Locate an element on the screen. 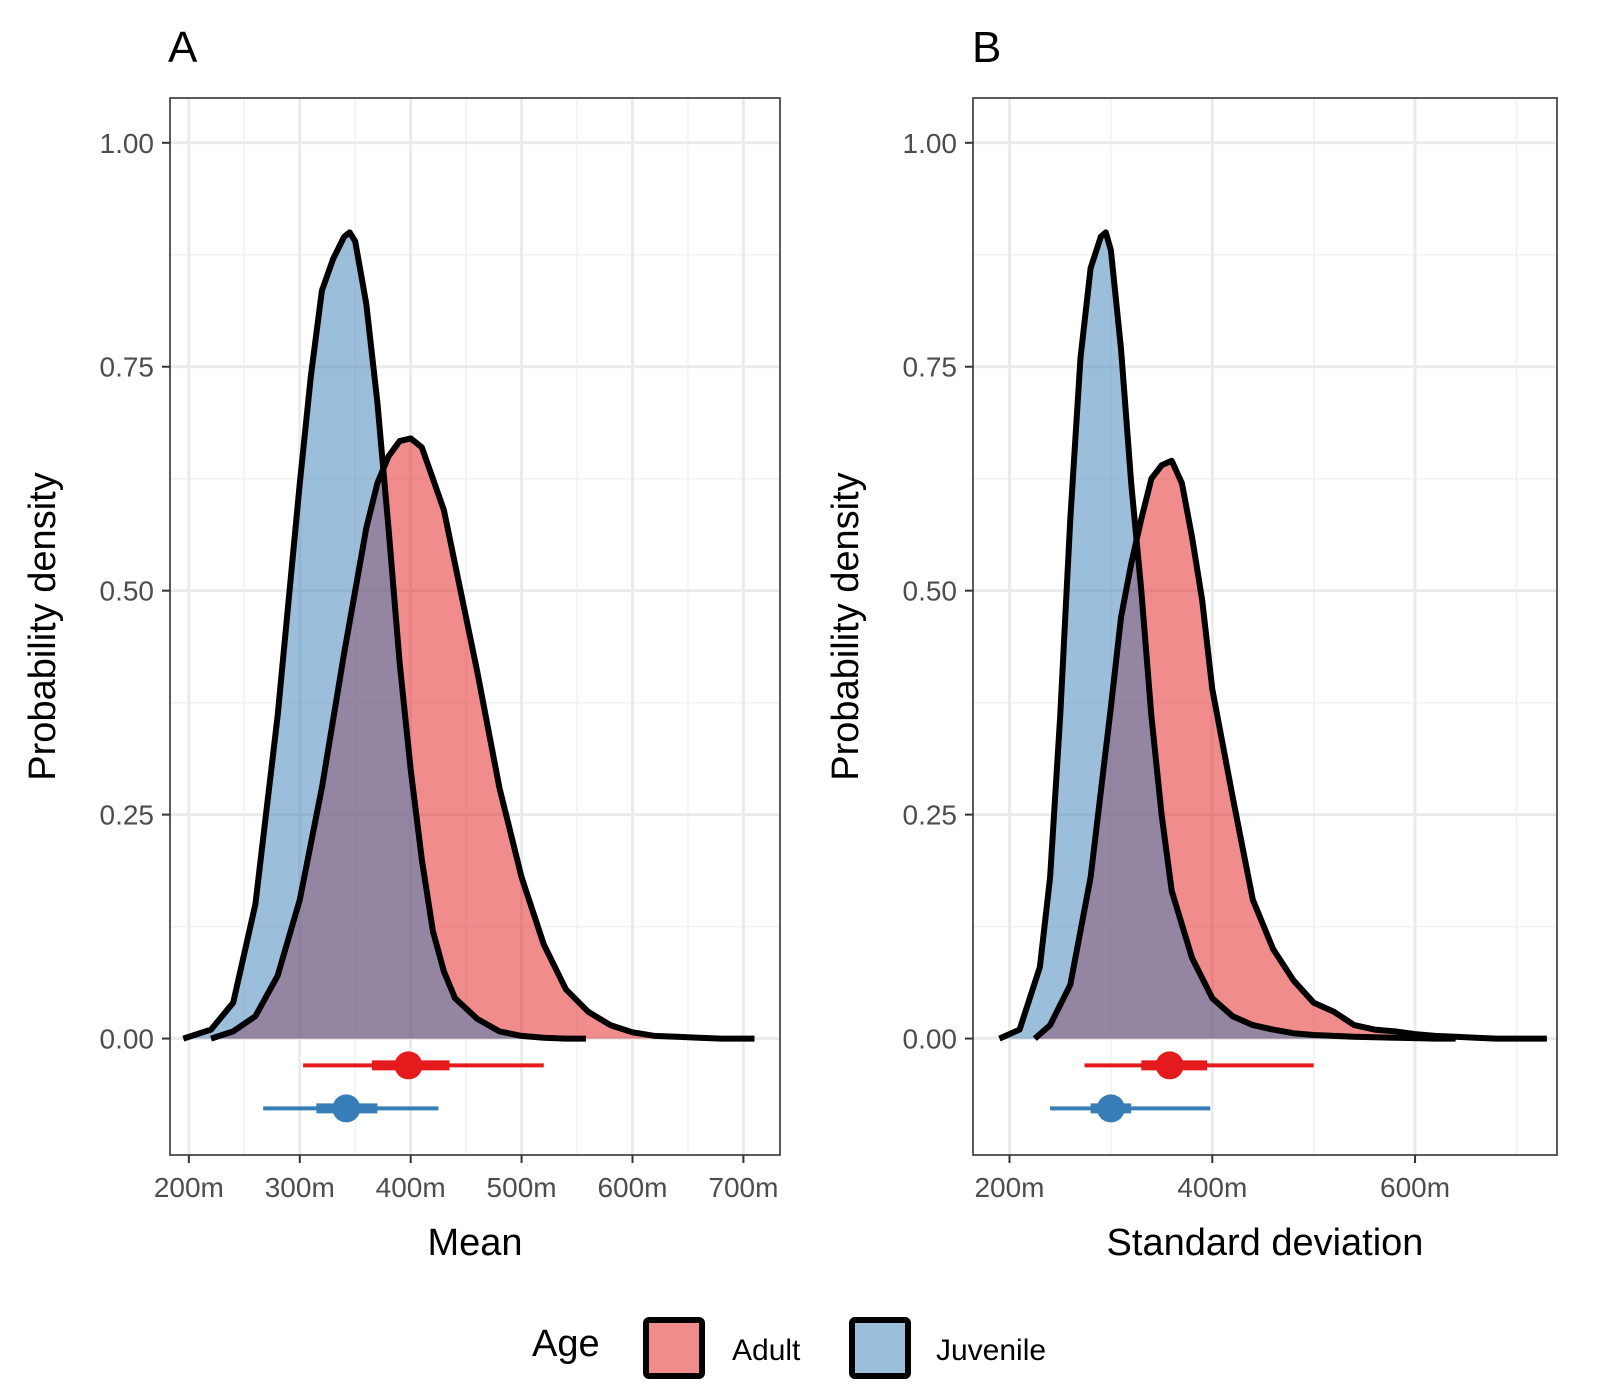  legend-label-adult: Adult is located at coordinates (766, 1350).